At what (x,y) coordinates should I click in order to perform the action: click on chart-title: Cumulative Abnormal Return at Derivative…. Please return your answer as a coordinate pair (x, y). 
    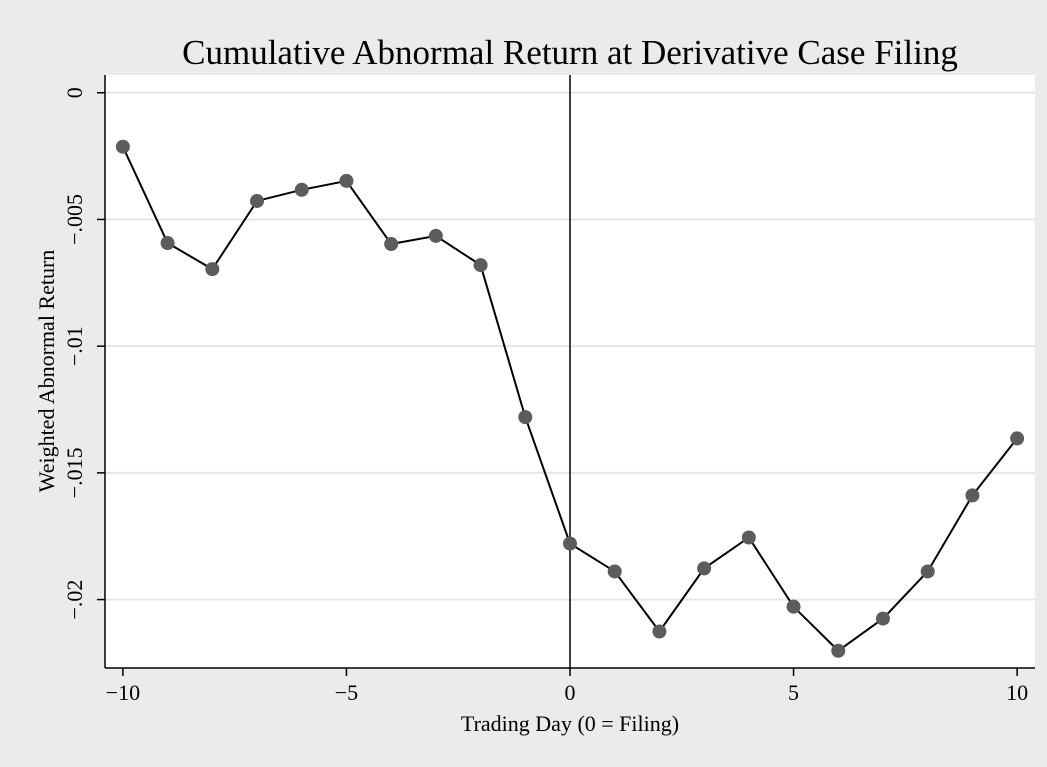
    Looking at the image, I should click on (570, 52).